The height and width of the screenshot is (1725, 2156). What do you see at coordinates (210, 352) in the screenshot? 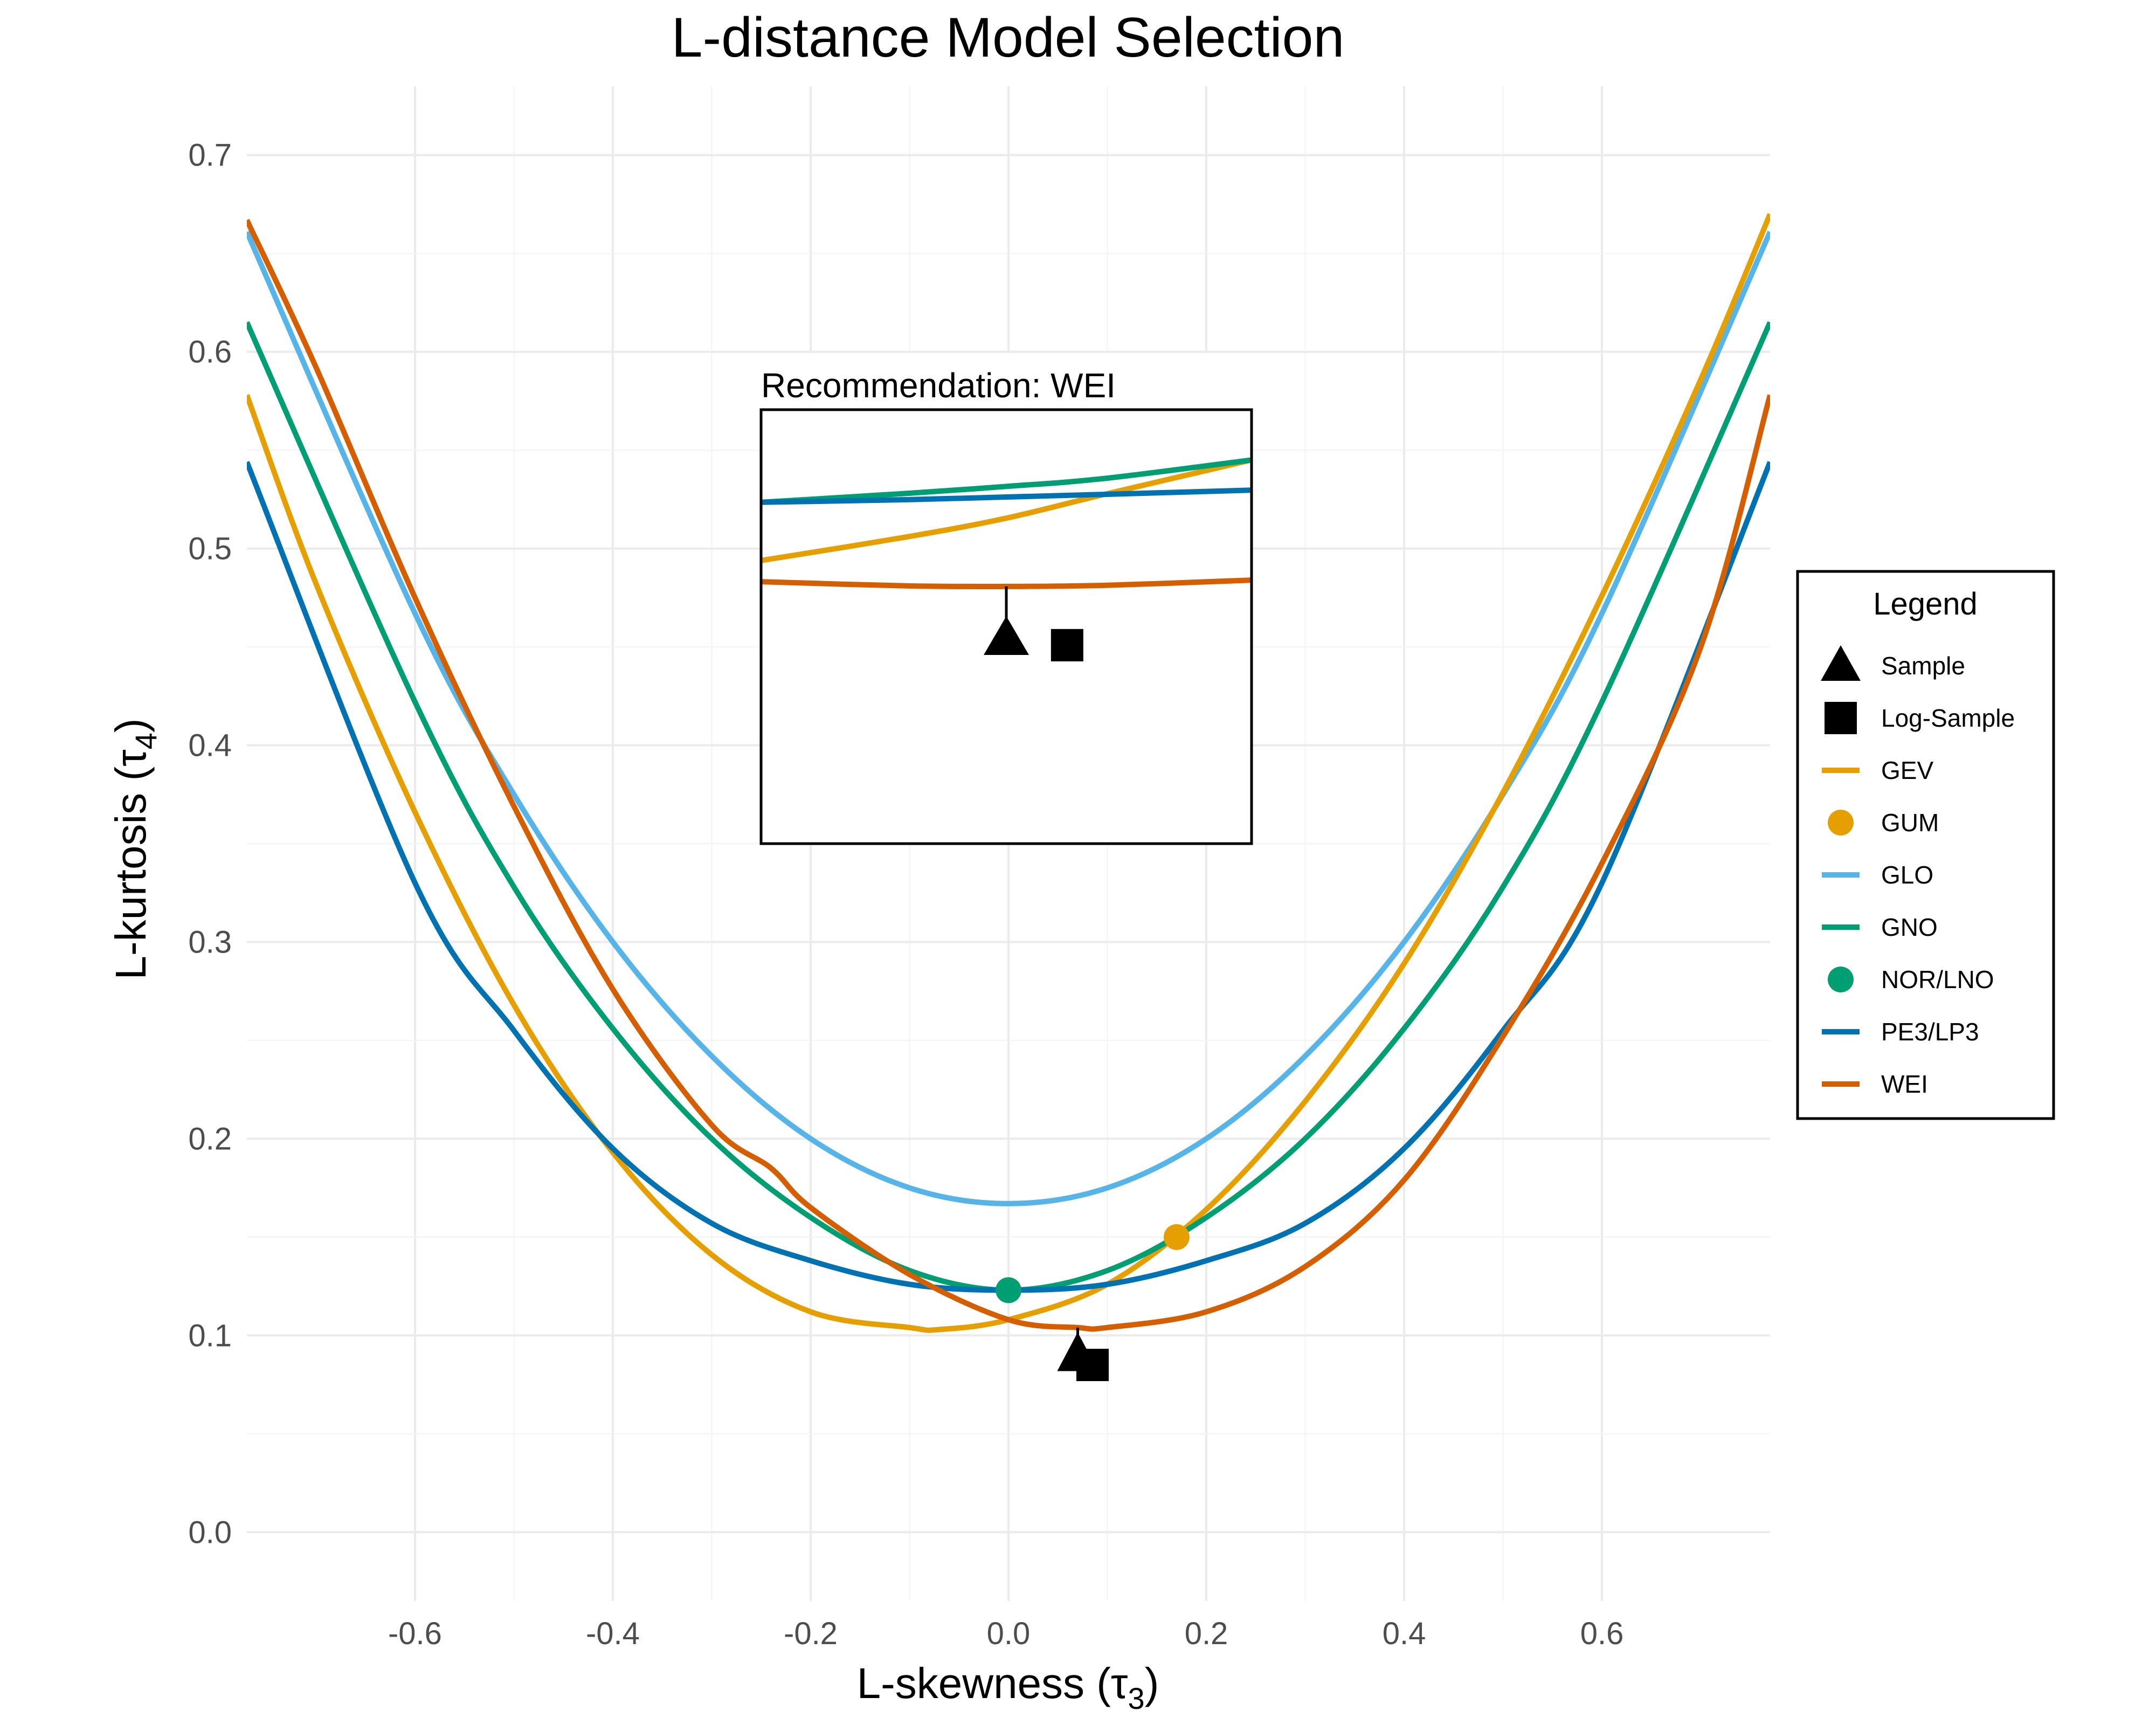
I see `y-tick-label: 0.6` at bounding box center [210, 352].